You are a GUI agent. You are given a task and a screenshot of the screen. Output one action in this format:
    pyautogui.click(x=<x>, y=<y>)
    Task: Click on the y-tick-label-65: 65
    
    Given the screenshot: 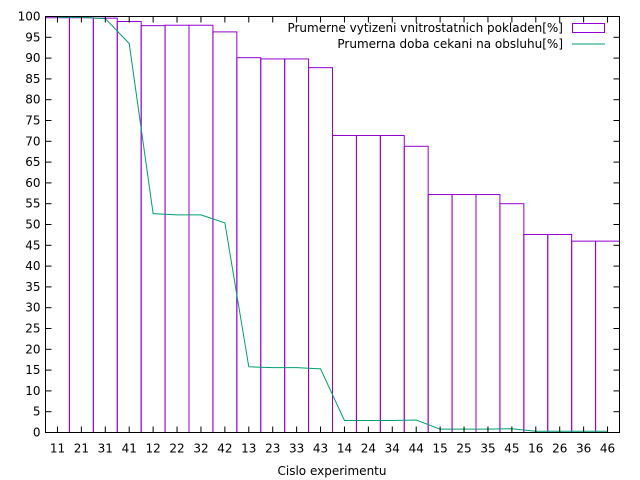 What is the action you would take?
    pyautogui.click(x=32, y=162)
    